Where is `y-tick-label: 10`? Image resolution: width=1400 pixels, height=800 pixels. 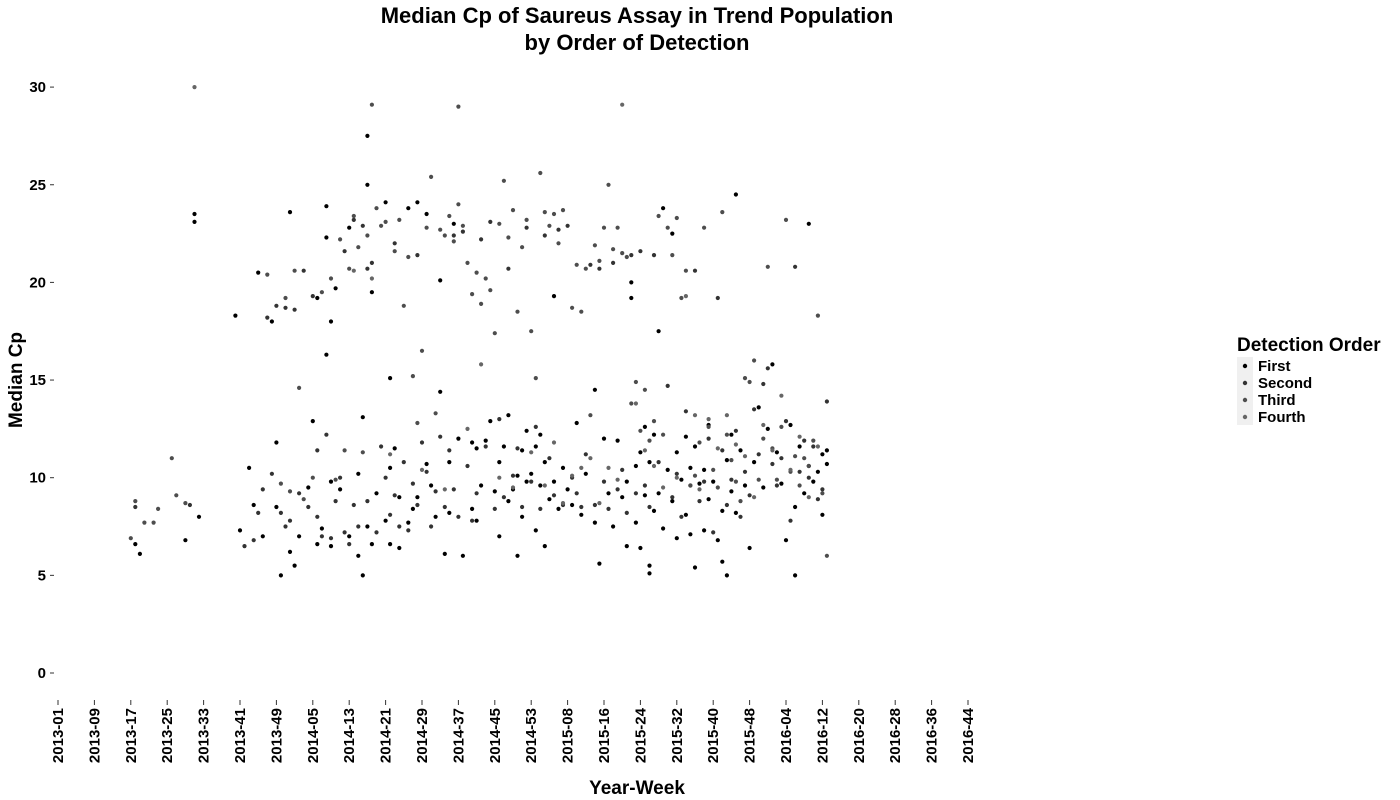
y-tick-label: 10 is located at coordinates (37, 478).